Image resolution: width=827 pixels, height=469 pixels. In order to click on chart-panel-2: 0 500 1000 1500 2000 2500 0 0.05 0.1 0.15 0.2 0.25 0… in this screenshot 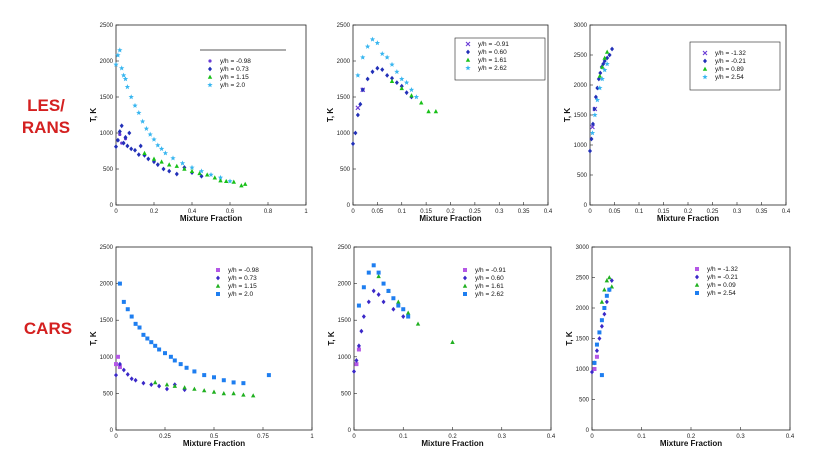, I will do `click(439, 123)`.